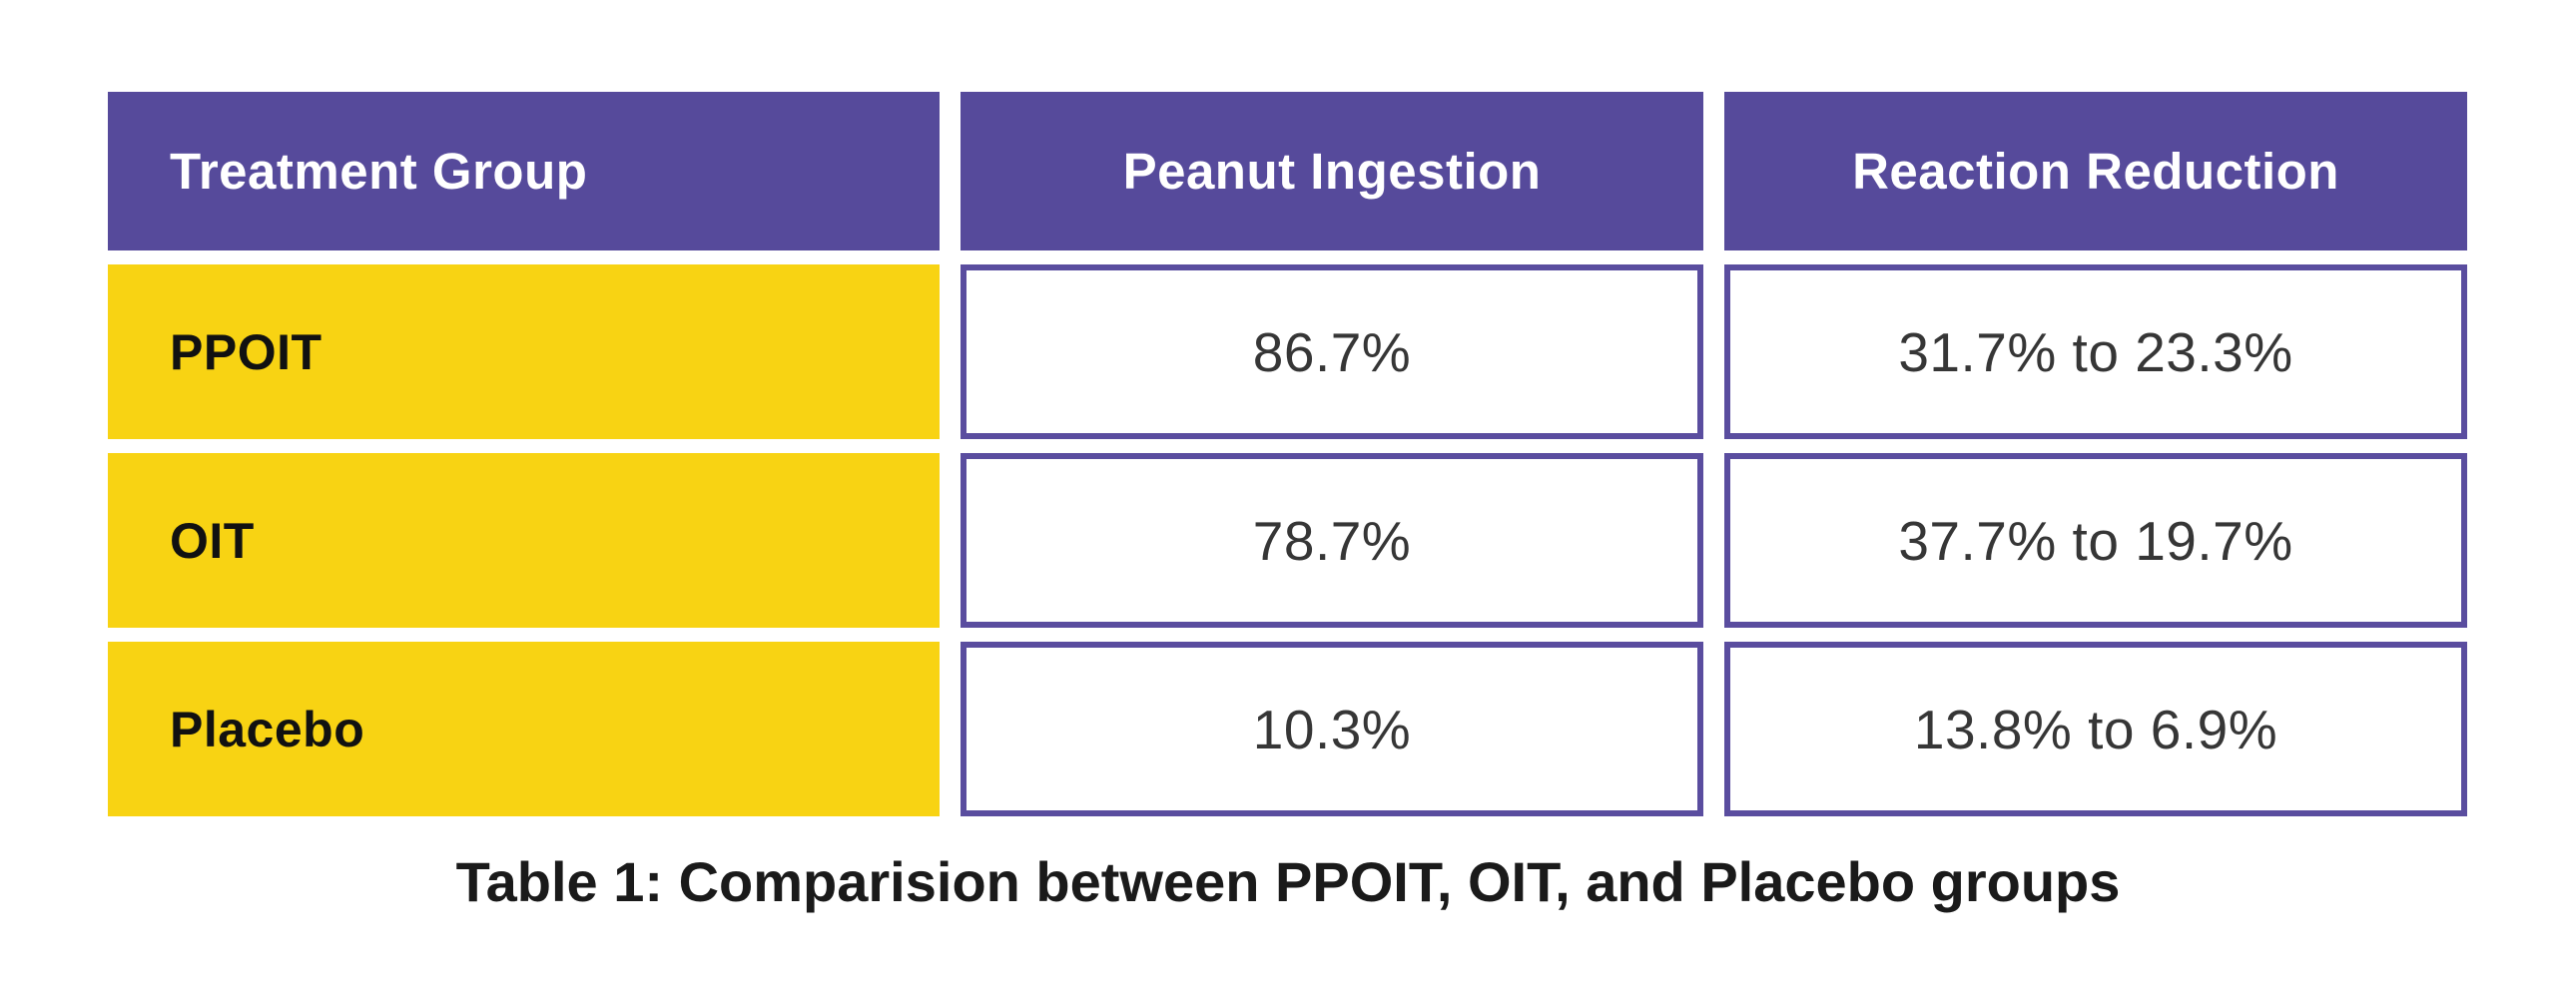 The height and width of the screenshot is (987, 2576). What do you see at coordinates (2095, 351) in the screenshot?
I see `cell-ppoit-reaction-reduction: 31.7% to 23.3%` at bounding box center [2095, 351].